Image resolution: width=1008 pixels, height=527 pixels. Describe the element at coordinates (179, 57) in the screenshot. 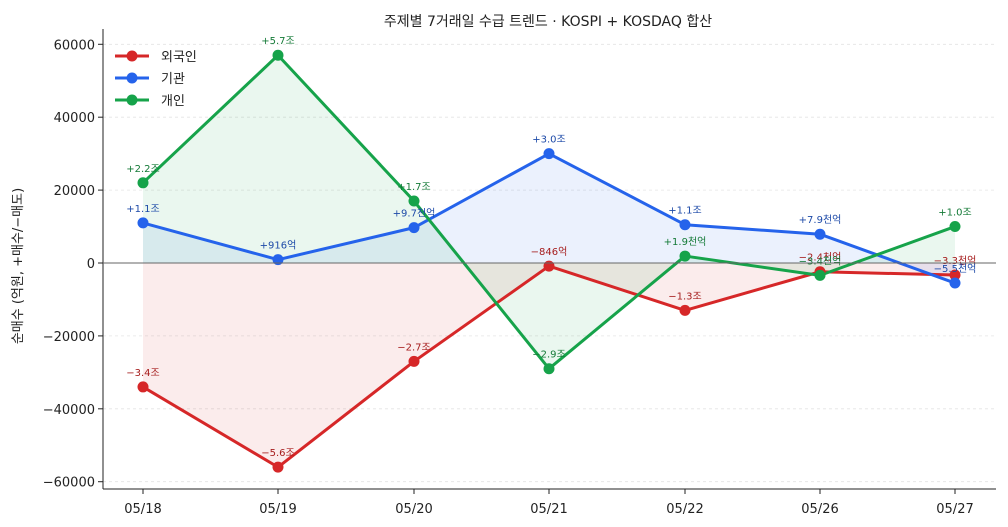

I see `legend-label: 외국인` at that location.